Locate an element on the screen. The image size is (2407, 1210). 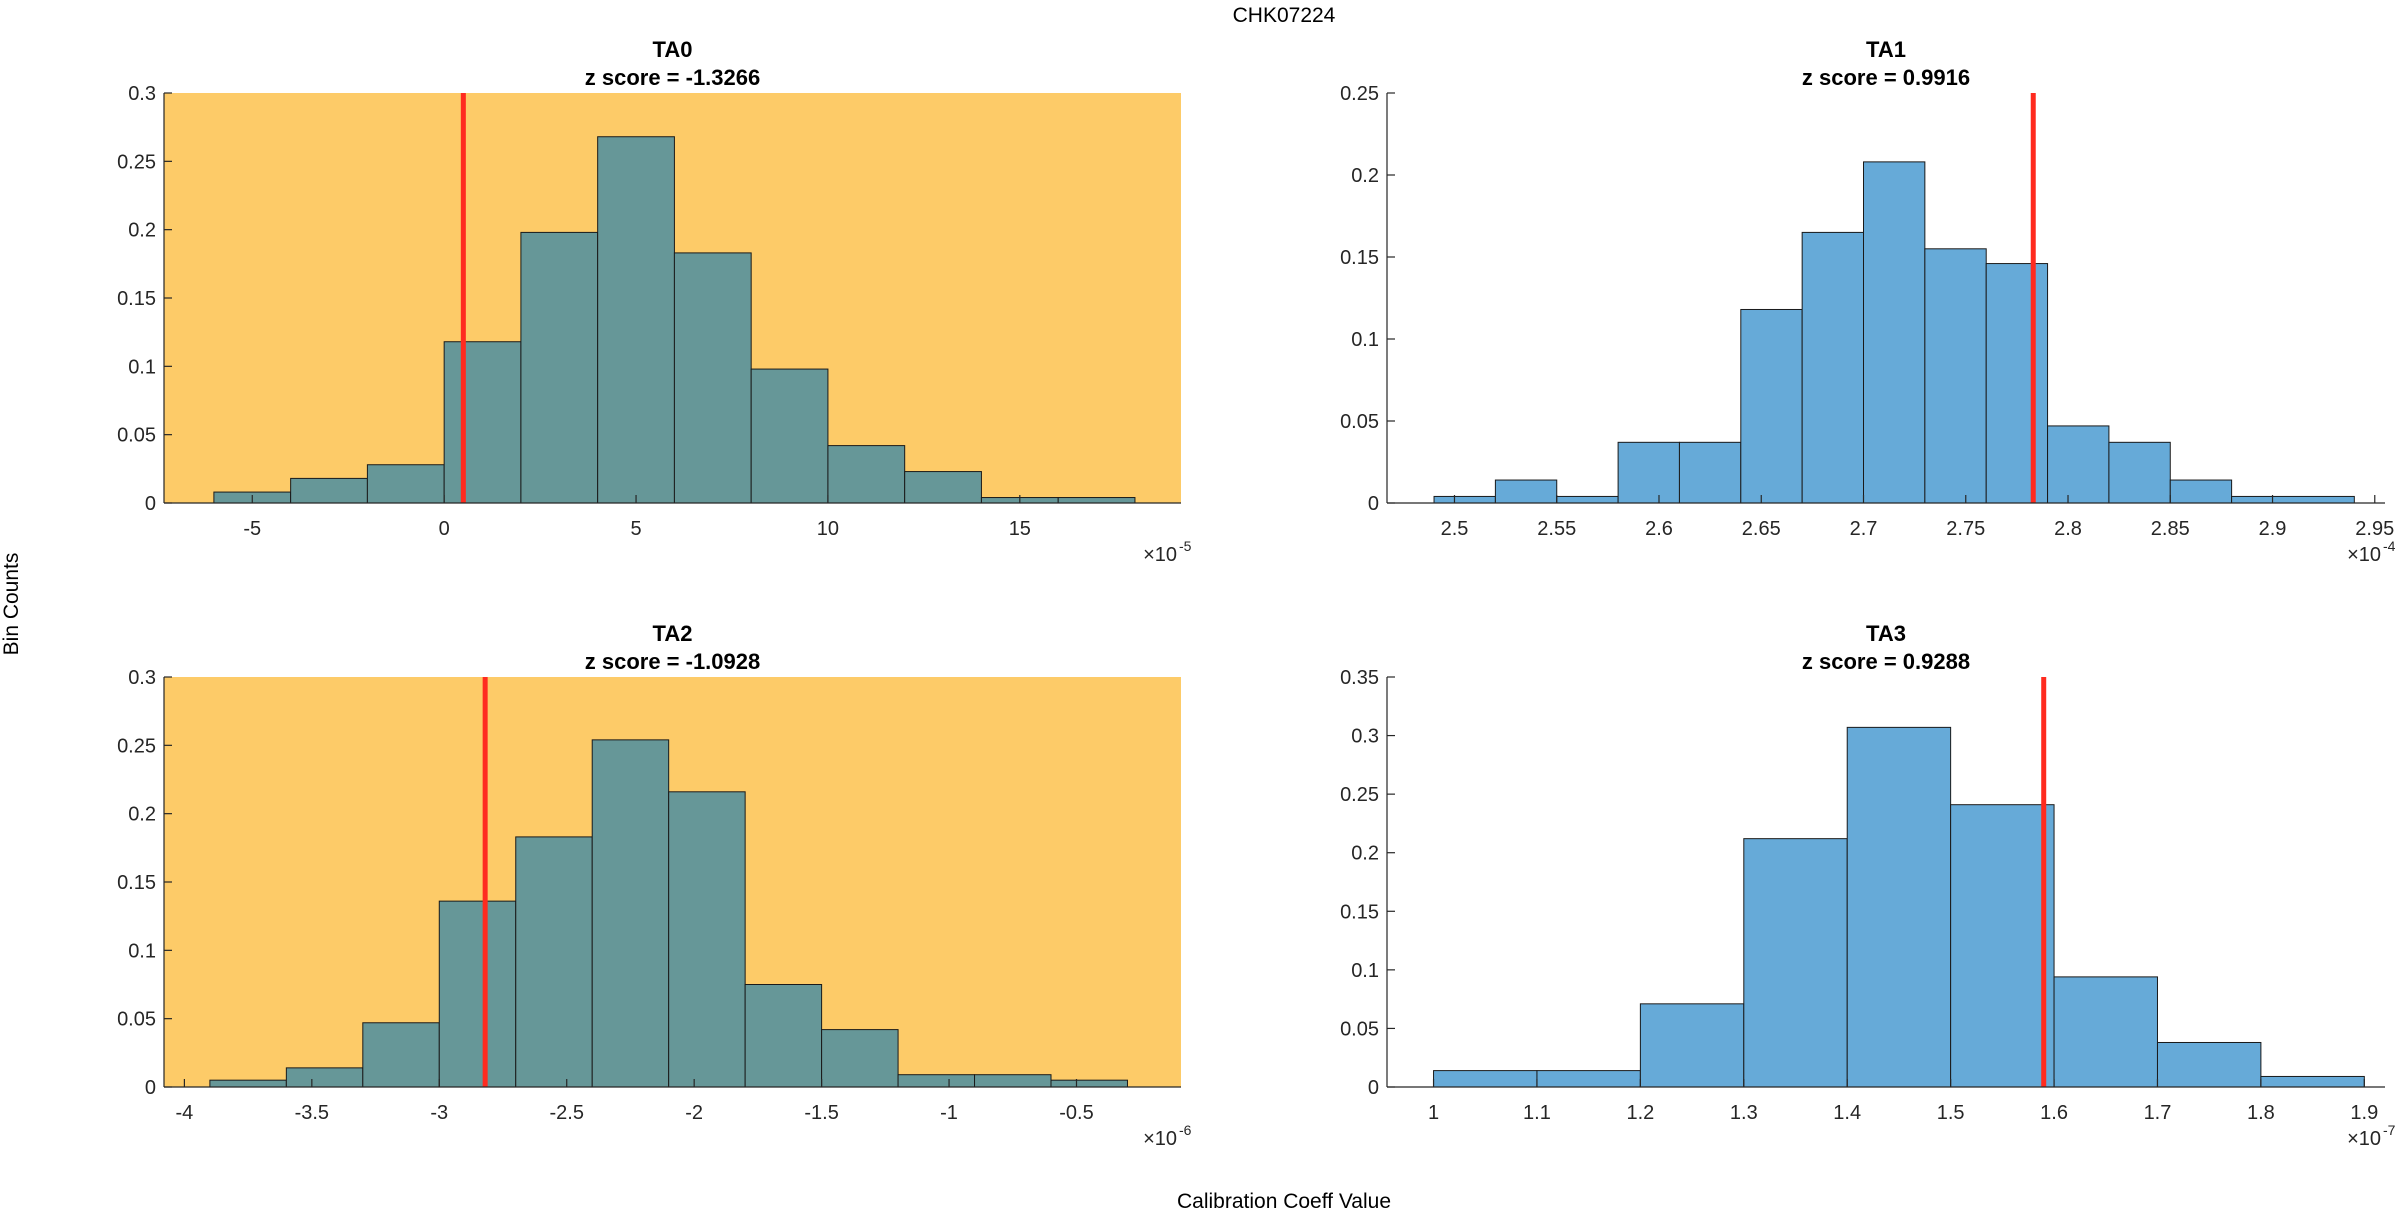
x-tick-label: -5 is located at coordinates (252, 529).